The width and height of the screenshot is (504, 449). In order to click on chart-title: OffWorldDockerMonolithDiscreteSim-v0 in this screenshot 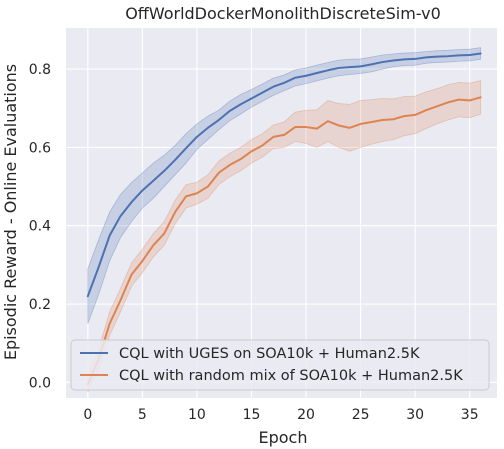, I will do `click(283, 13)`.